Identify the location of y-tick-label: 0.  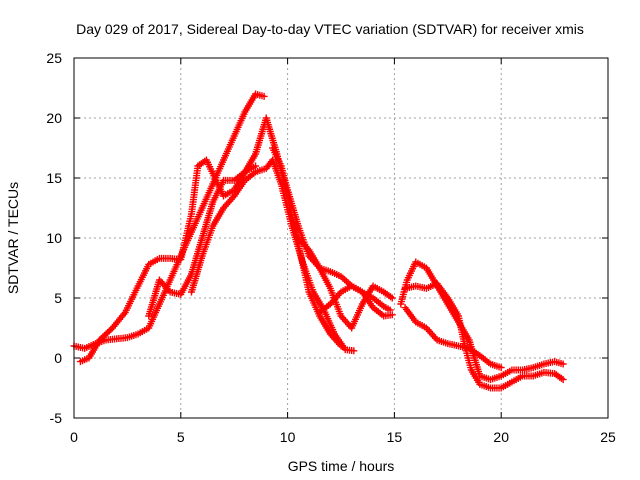
(58, 358).